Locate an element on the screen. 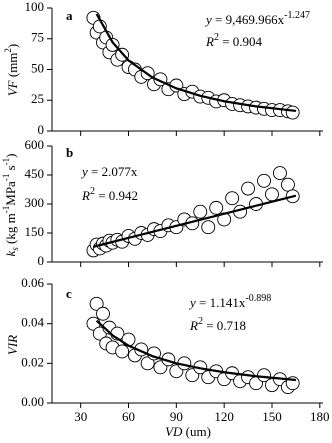 The height and width of the screenshot is (443, 332). y-axis-label: VIR is located at coordinates (12, 345).